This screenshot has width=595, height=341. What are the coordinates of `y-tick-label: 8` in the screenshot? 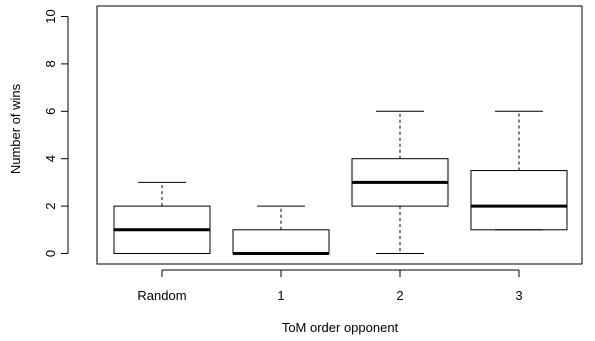 It's located at (50, 63).